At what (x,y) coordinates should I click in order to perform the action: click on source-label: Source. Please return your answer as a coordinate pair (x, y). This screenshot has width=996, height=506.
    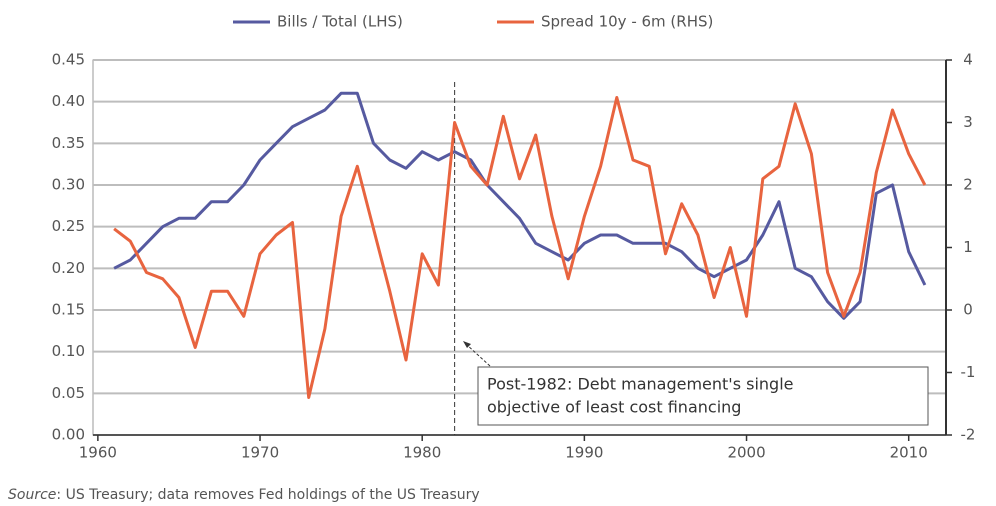
    Looking at the image, I should click on (32, 495).